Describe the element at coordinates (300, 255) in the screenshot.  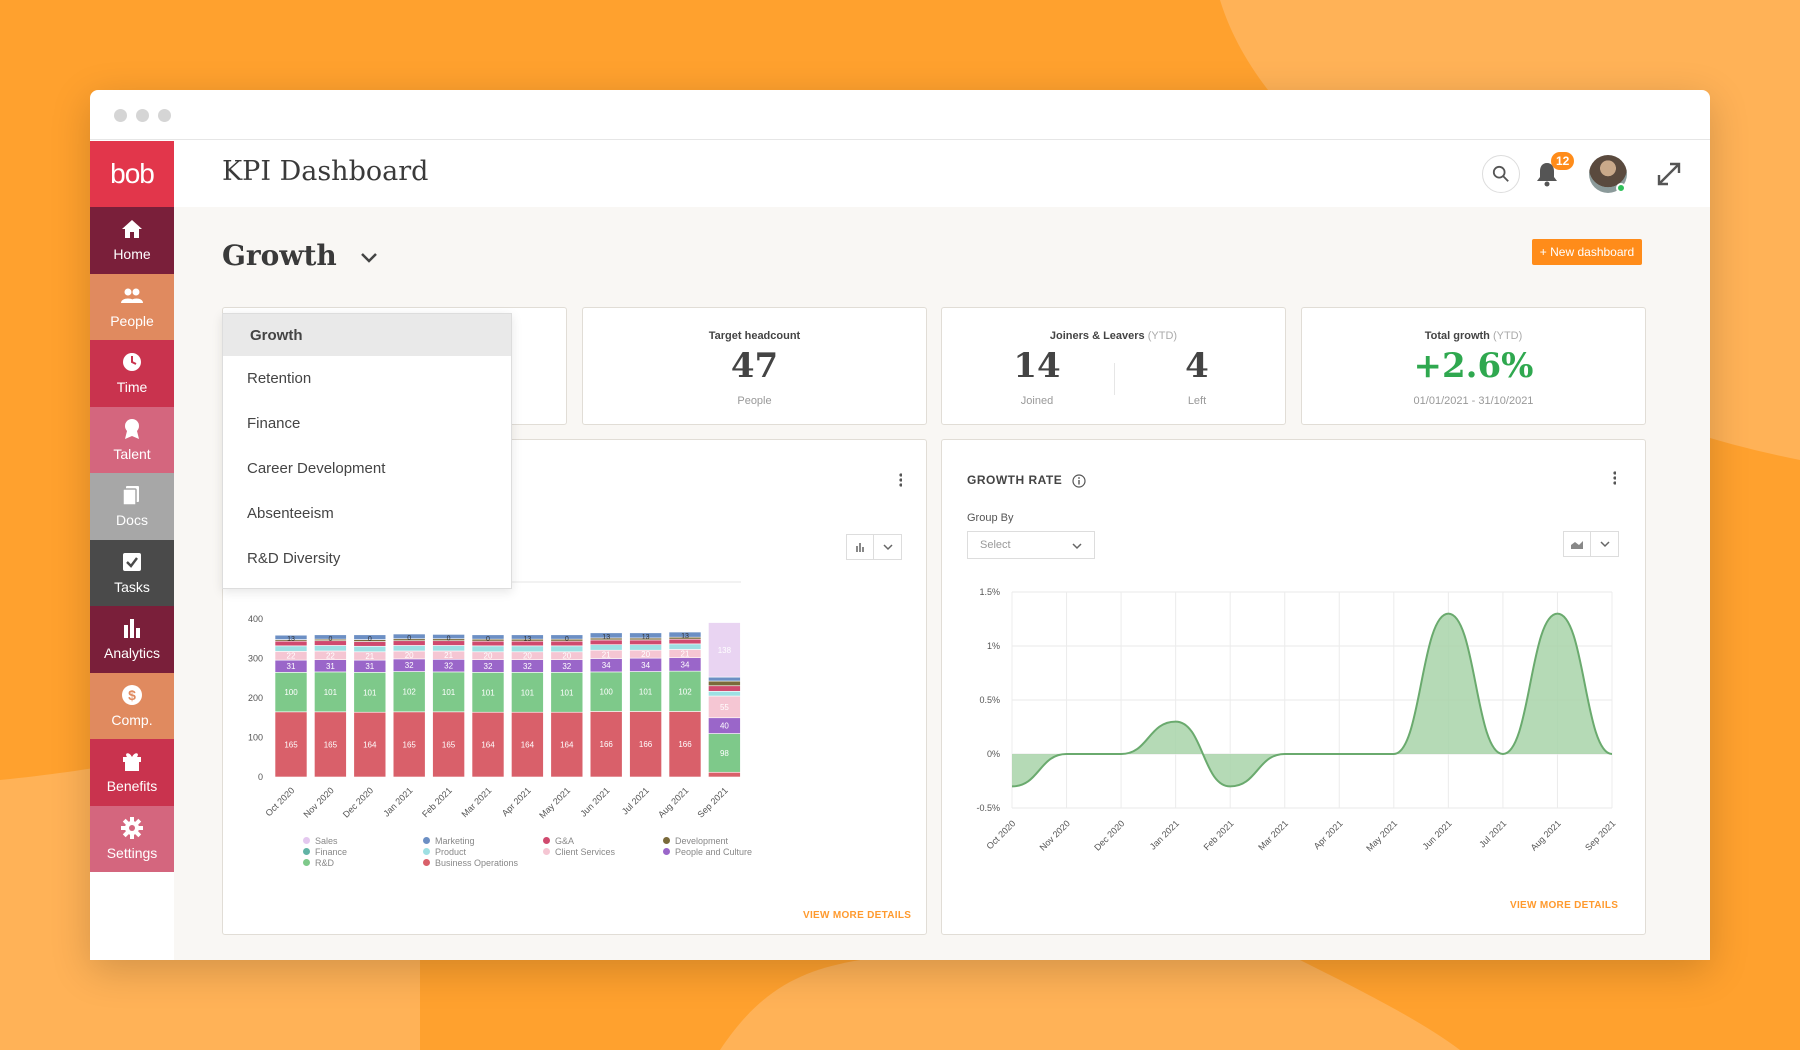
I see `dashboard-selector: Growth` at that location.